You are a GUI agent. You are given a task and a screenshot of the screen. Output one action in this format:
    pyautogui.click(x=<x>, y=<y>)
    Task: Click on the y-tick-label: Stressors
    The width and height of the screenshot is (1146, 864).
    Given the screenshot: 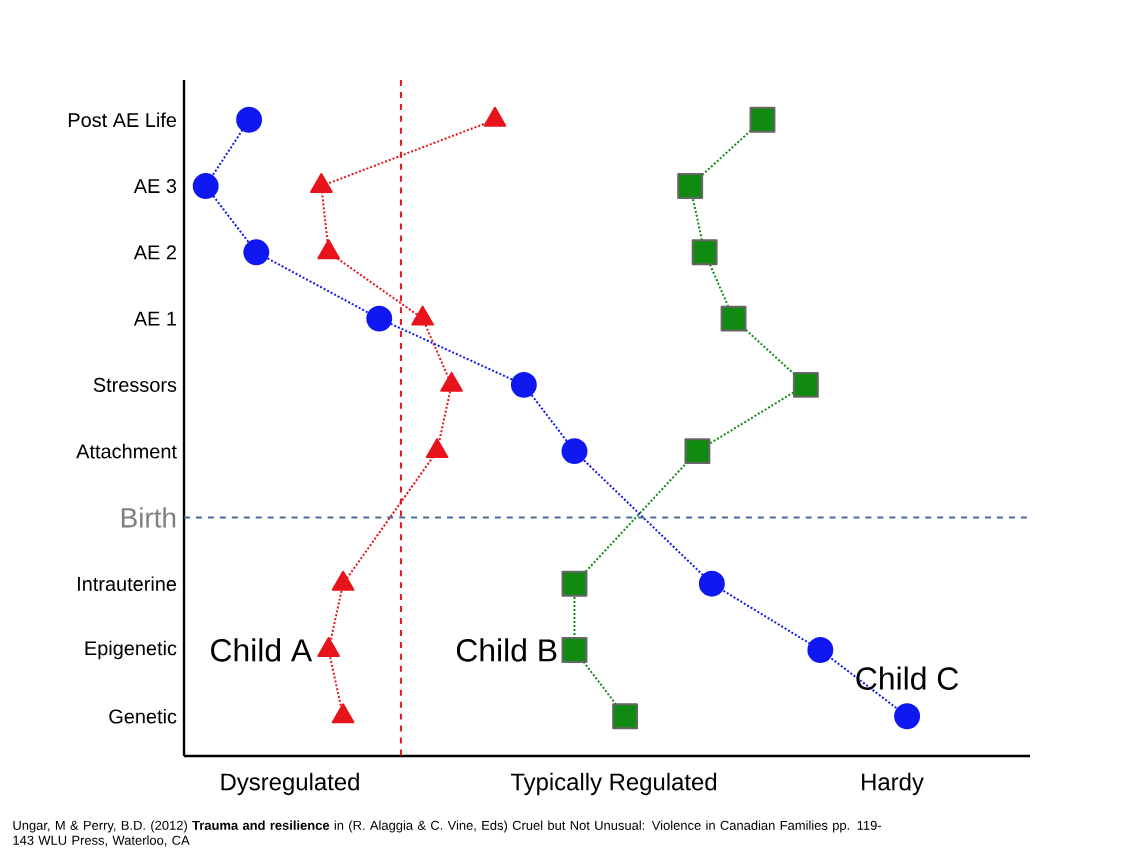 What is the action you would take?
    pyautogui.click(x=135, y=384)
    